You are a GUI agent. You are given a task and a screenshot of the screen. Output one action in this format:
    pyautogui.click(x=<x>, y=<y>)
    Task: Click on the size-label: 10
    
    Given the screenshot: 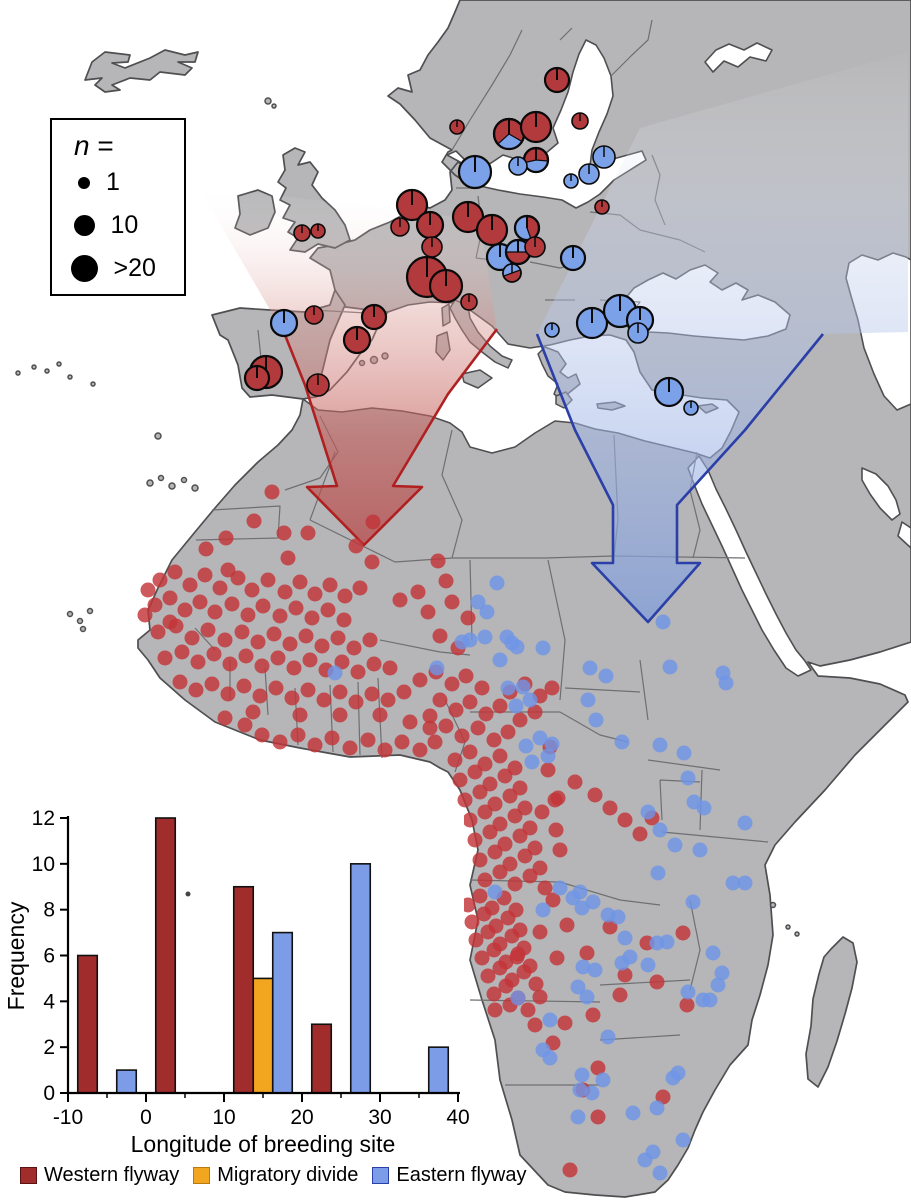 What is the action you would take?
    pyautogui.click(x=124, y=225)
    